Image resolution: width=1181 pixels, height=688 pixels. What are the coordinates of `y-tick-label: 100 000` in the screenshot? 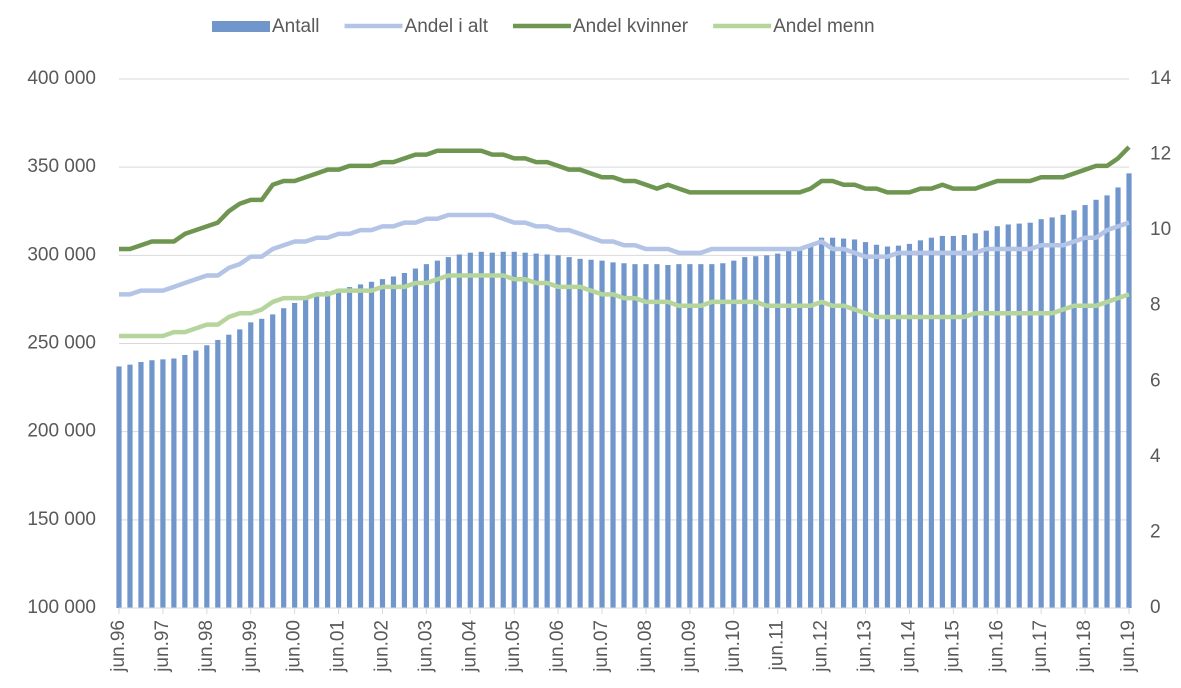 It's located at (61, 607).